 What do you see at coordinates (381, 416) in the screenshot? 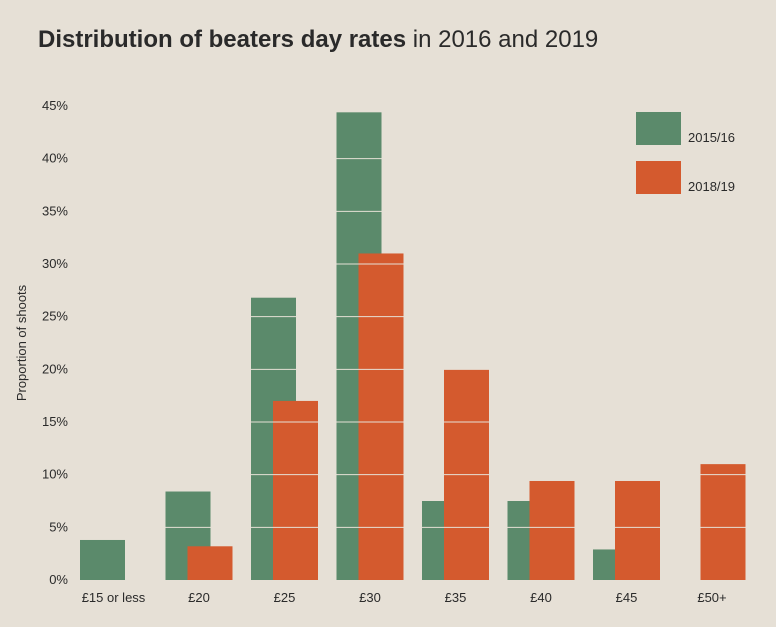
I see `bar-2018/19-3` at bounding box center [381, 416].